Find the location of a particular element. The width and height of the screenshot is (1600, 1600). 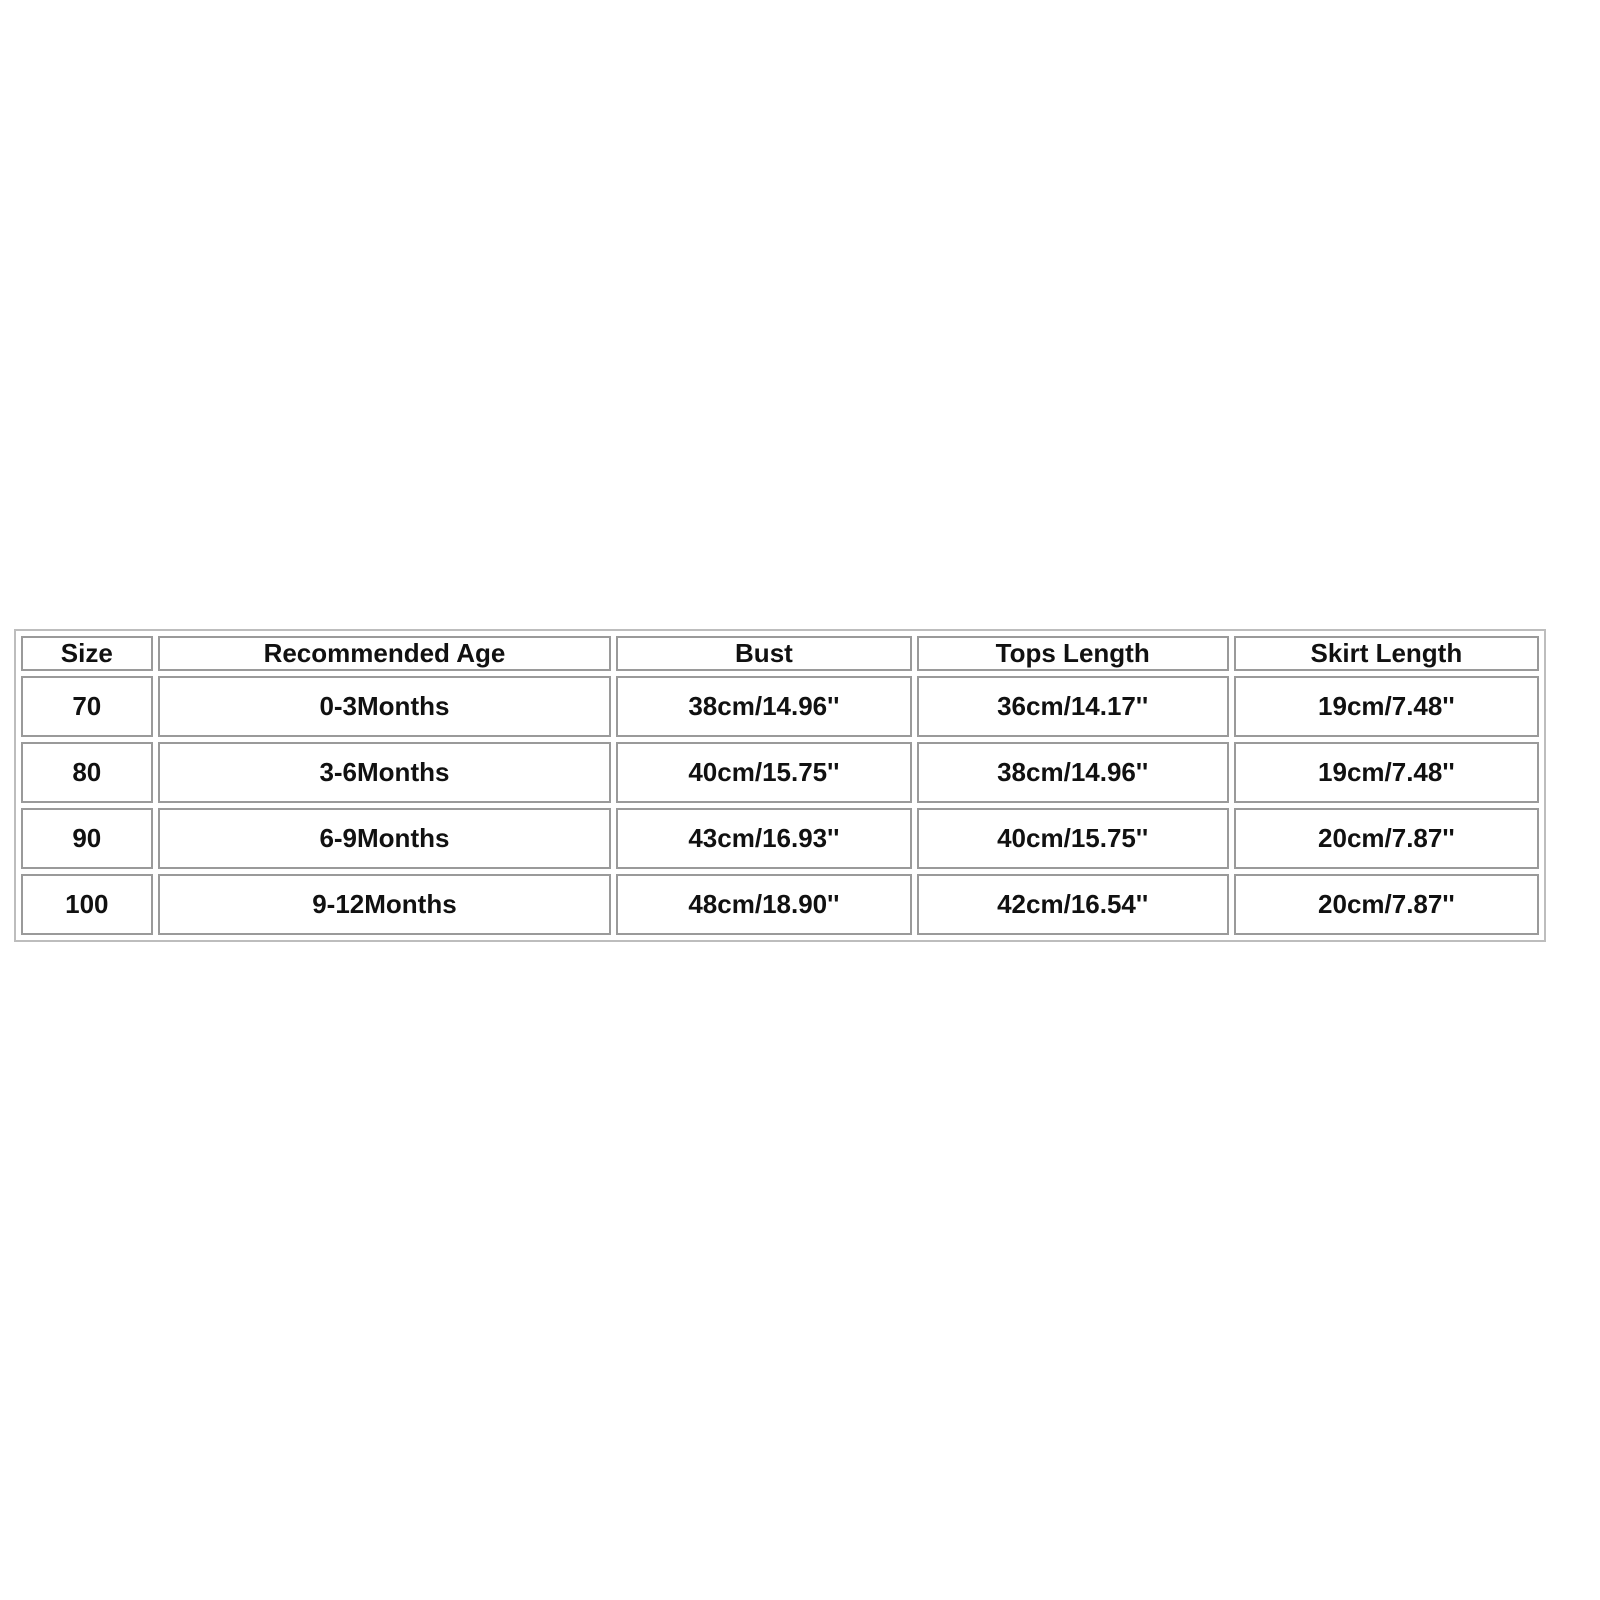

cell-bust: 38cm/14.96'' is located at coordinates (764, 706).